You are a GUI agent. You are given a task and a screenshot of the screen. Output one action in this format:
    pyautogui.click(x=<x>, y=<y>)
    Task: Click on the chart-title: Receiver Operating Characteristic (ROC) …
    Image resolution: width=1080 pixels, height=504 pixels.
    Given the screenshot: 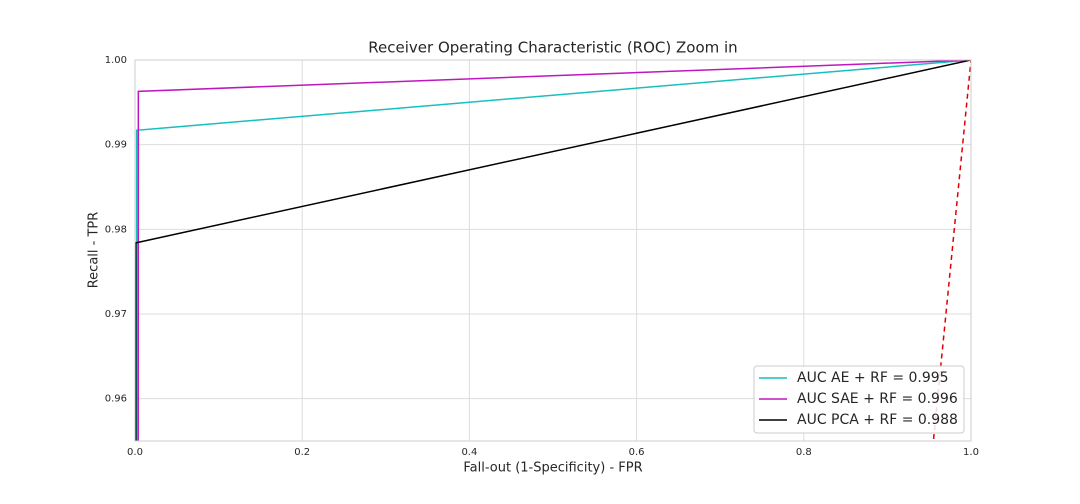 What is the action you would take?
    pyautogui.click(x=552, y=48)
    